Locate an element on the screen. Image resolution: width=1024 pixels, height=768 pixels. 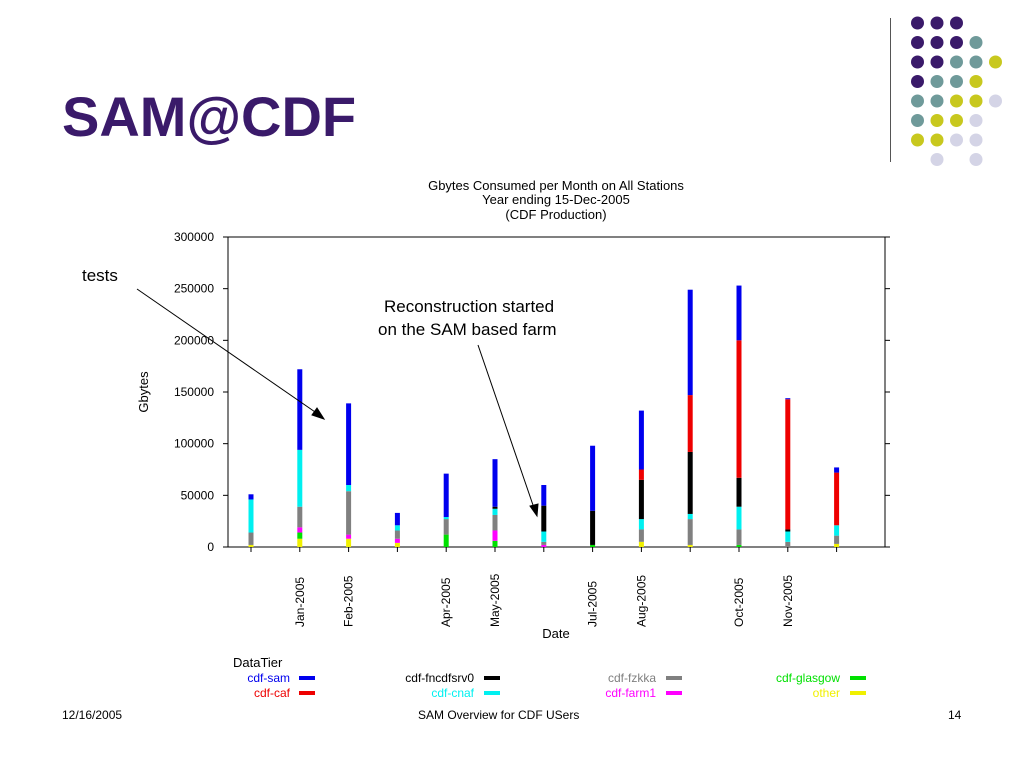
legend-swatch-cdf-farm1 is located at coordinates (674, 693).